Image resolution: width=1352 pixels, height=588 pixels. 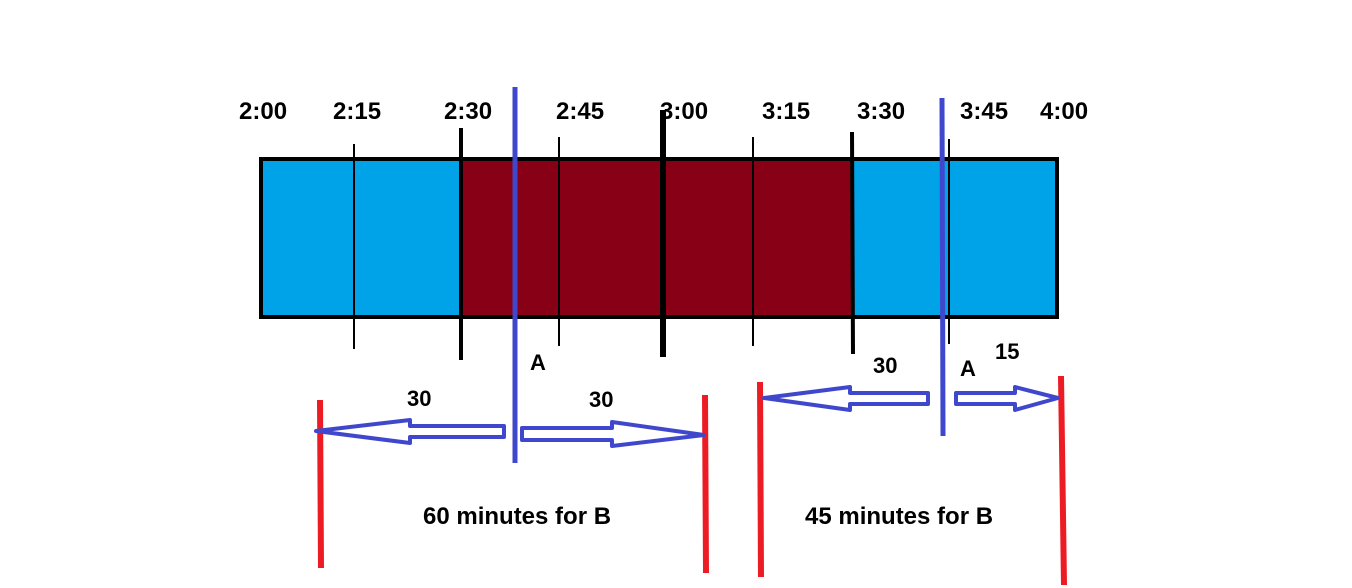 I want to click on tick-label-4-00: 4:00, so click(x=1064, y=111).